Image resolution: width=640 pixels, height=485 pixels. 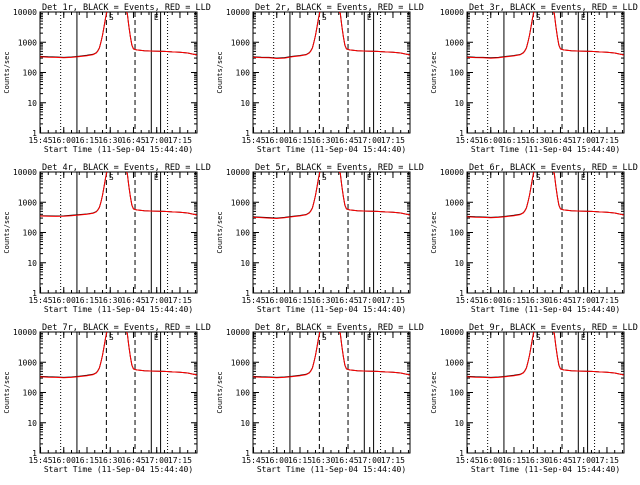 What do you see at coordinates (553, 8) in the screenshot?
I see `panel-title: Det 3r, BLACK = Events, RED = LLD` at bounding box center [553, 8].